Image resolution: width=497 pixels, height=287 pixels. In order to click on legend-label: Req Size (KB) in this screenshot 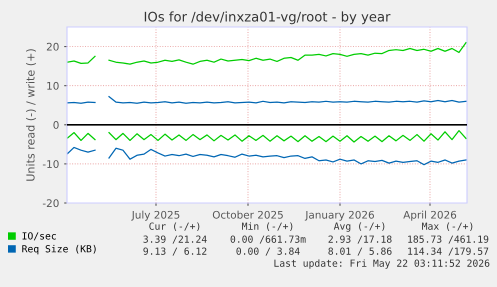, I will do `click(59, 249)`.